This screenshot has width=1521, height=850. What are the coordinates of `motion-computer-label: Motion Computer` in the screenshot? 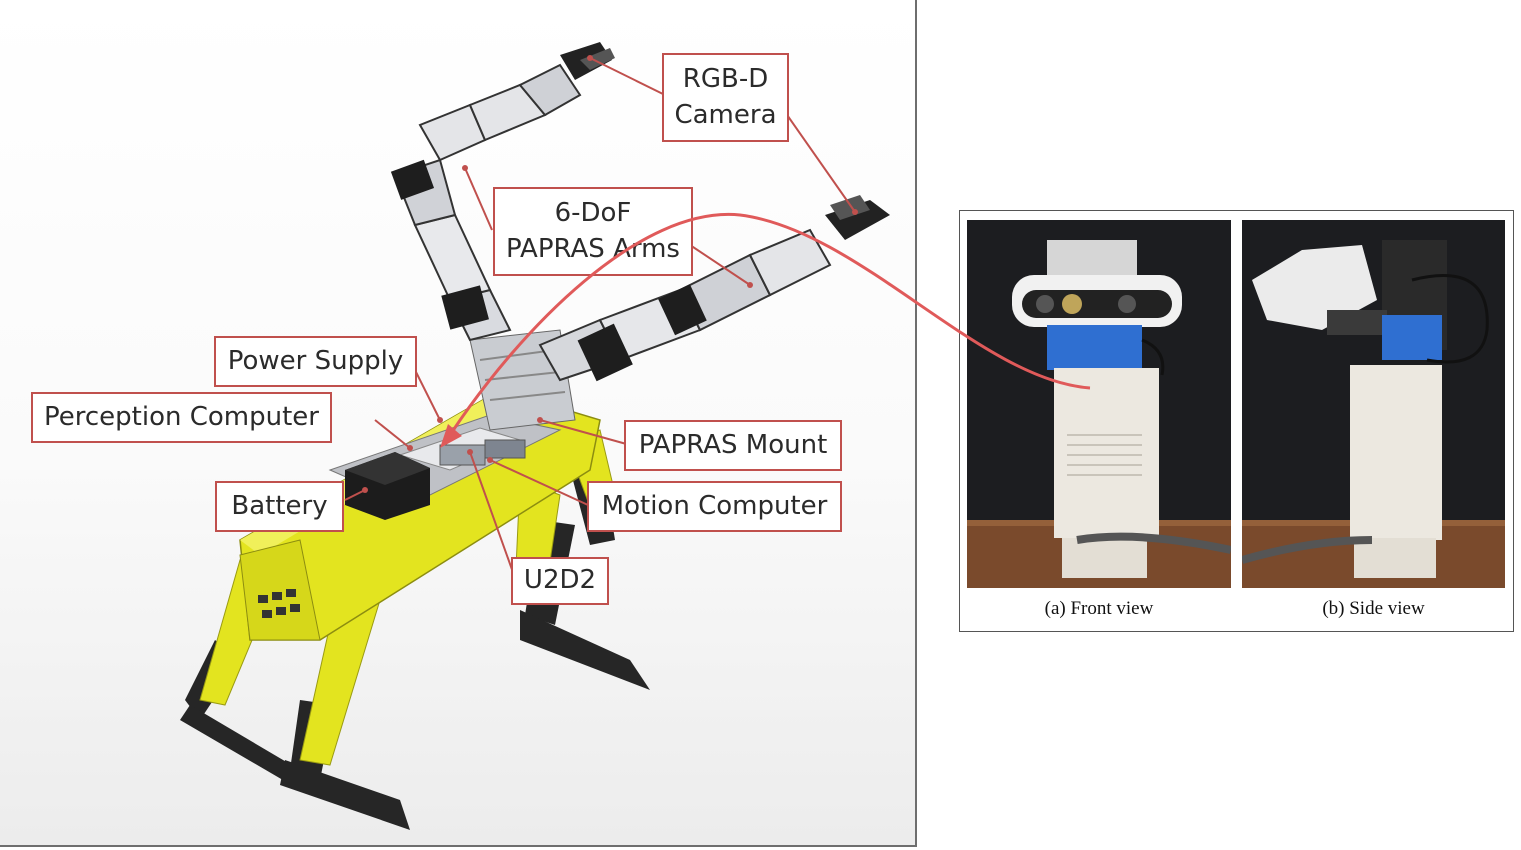 It's located at (714, 506).